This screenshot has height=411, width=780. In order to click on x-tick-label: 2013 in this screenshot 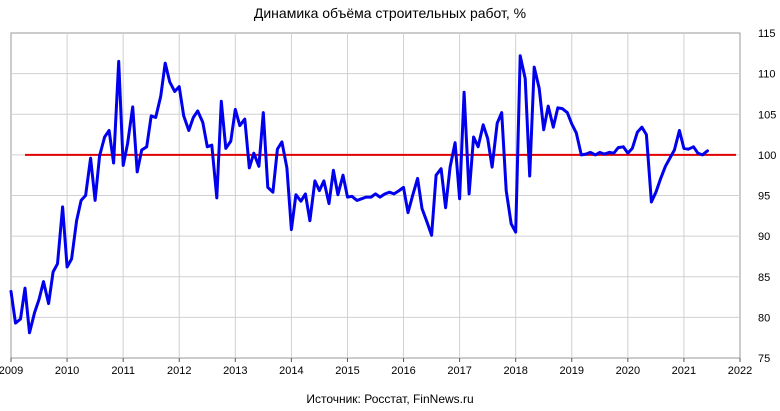, I will do `click(235, 371)`.